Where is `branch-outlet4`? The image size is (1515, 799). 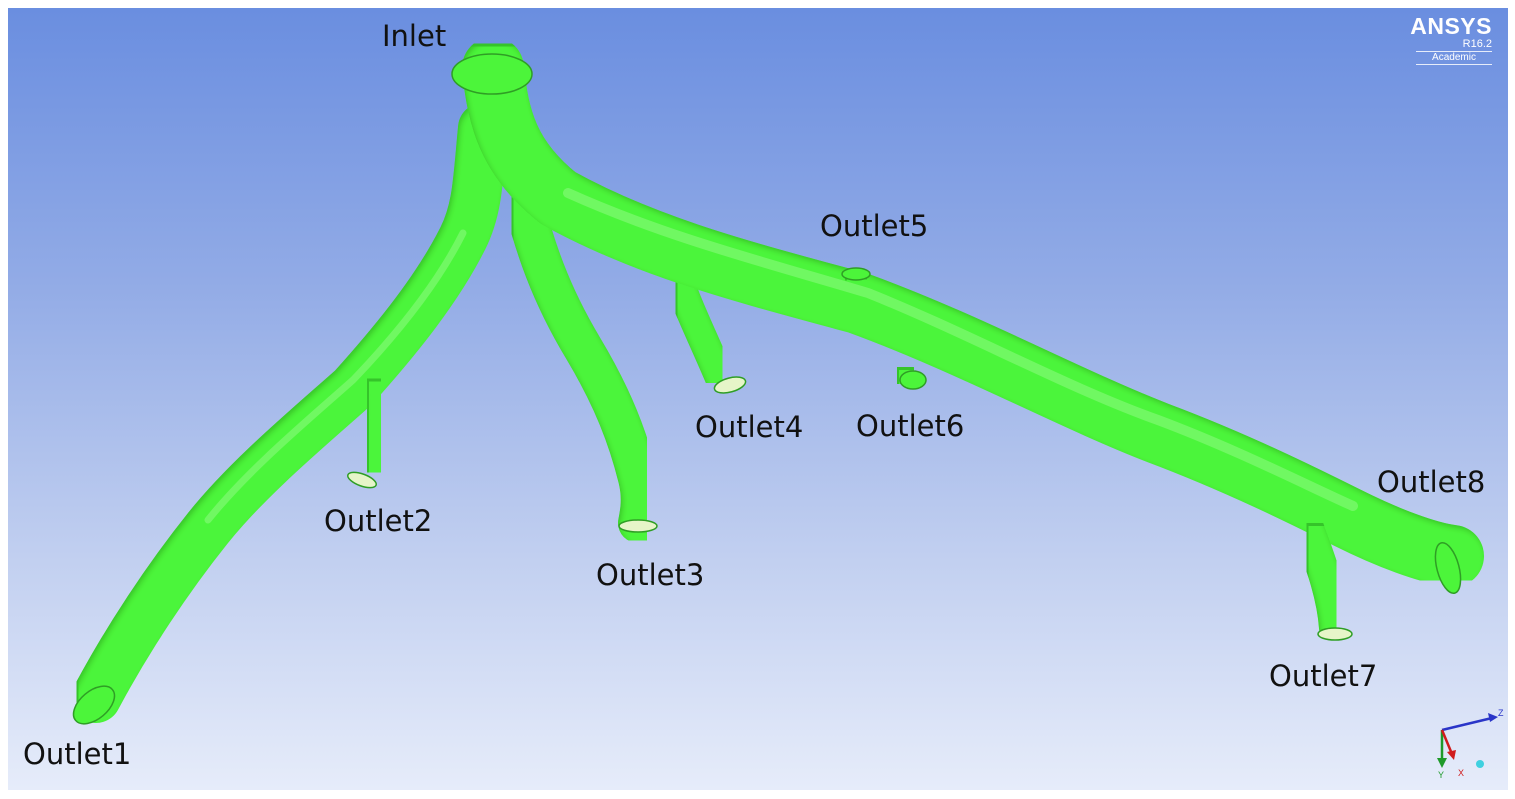
branch-outlet4 is located at coordinates (699, 328).